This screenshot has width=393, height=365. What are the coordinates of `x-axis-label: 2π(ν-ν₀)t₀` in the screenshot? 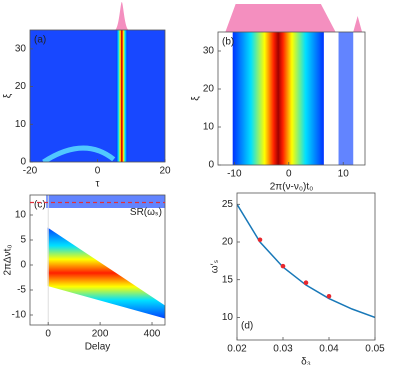 It's located at (292, 187).